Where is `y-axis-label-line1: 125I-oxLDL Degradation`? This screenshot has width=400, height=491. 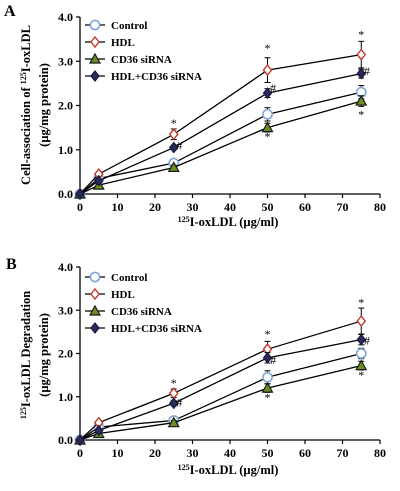 y-axis-label-line1: 125I-oxLDL Degradation is located at coordinates (26, 355).